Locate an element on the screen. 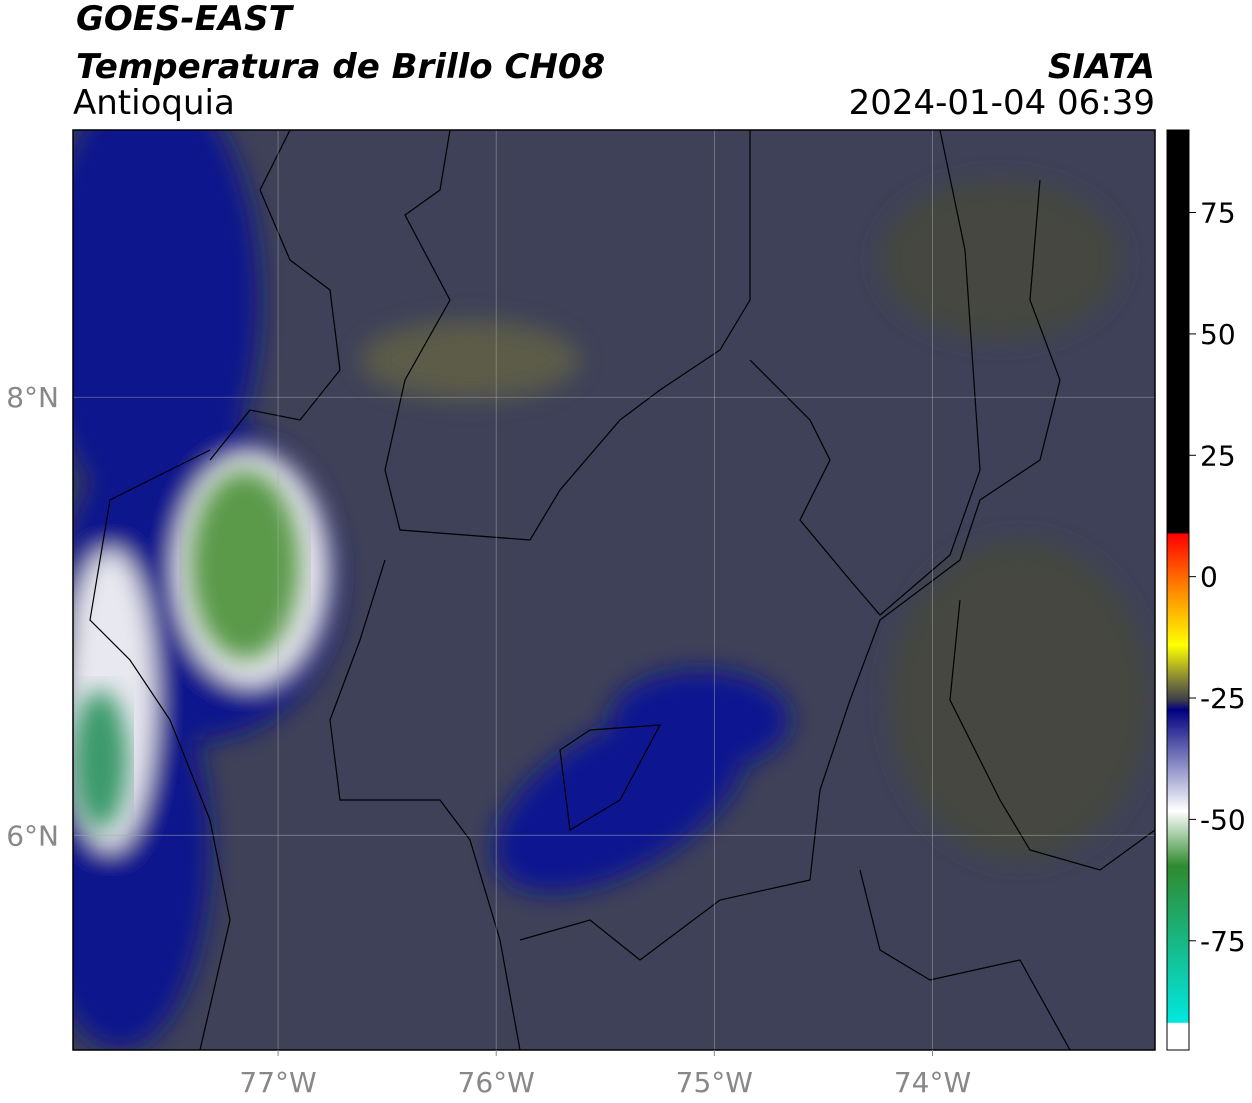 The height and width of the screenshot is (1103, 1252). lat-tick-label: 6°N is located at coordinates (32, 835).